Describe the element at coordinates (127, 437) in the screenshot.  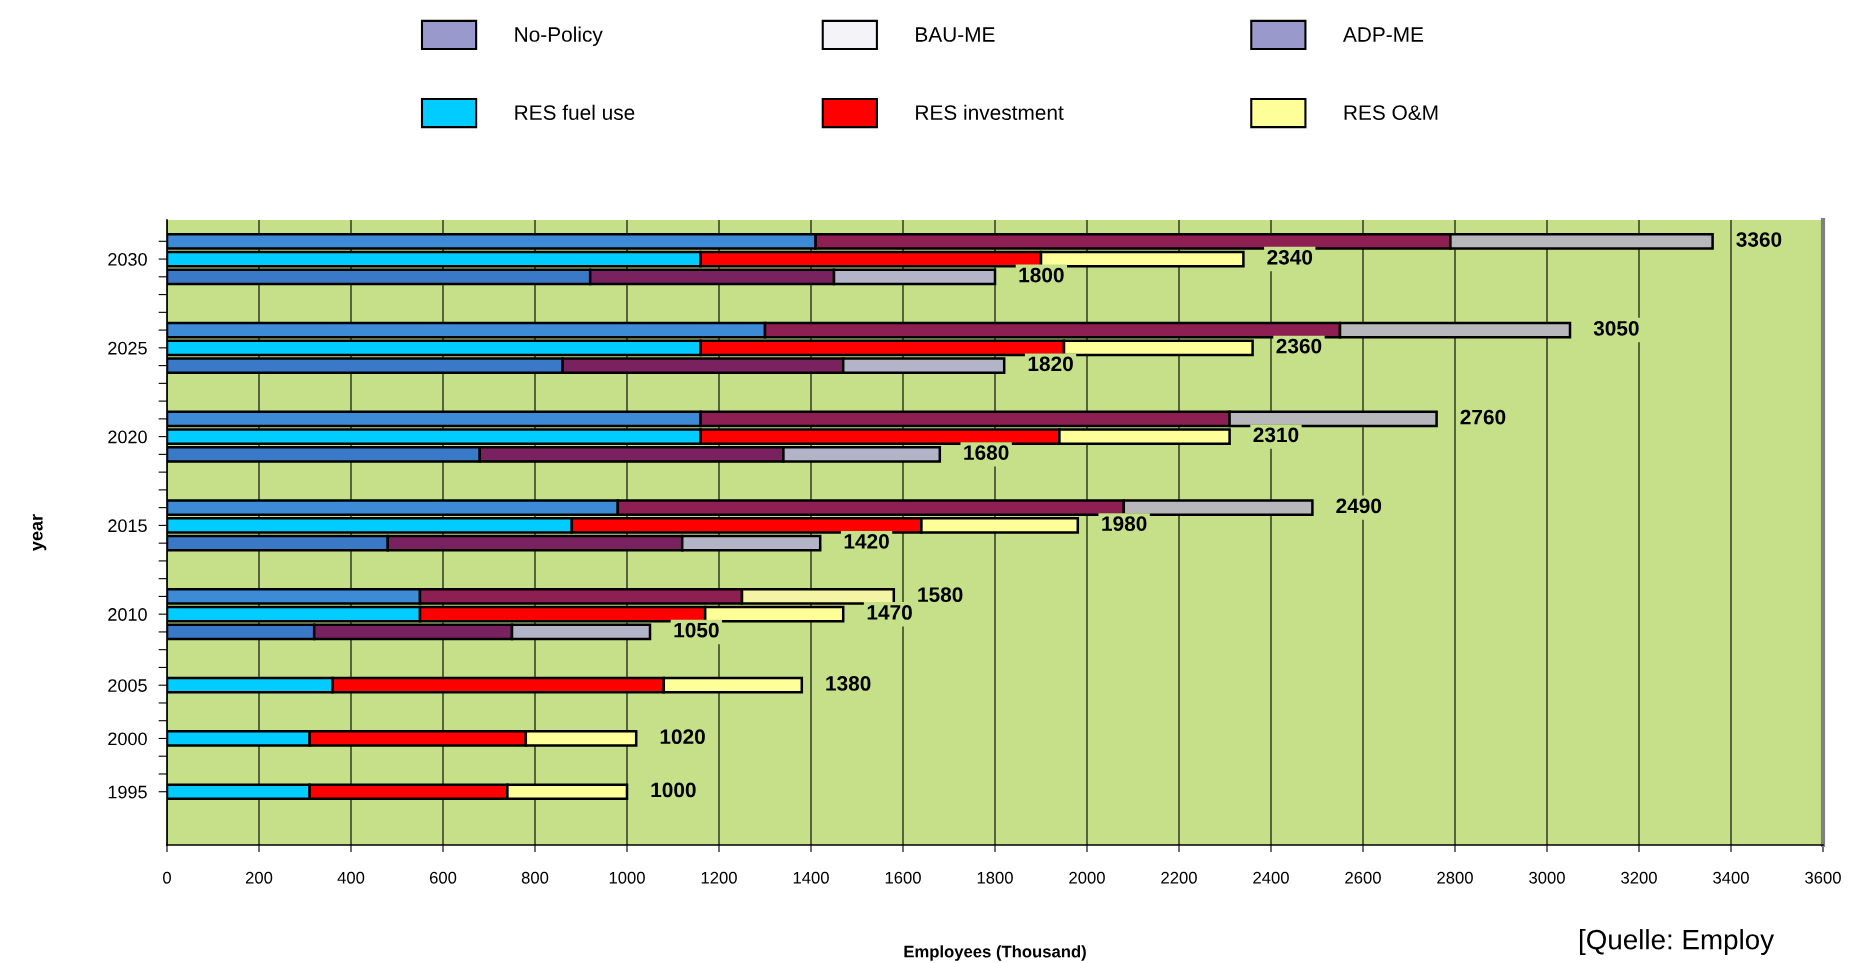
I see `y-tick-label: 2020` at that location.